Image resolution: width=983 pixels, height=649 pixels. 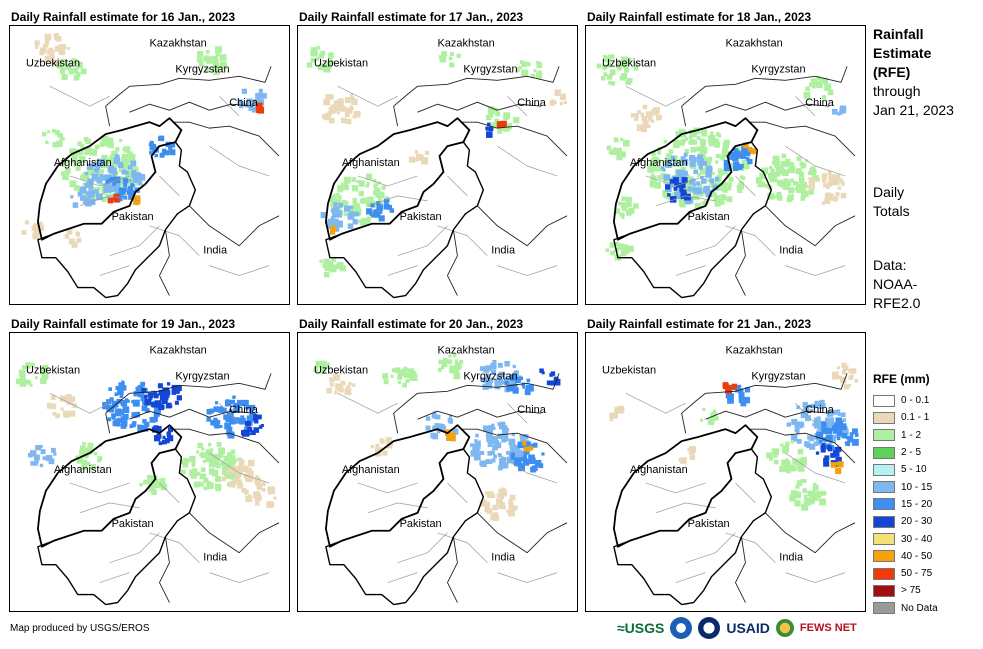 What do you see at coordinates (891, 211) in the screenshot?
I see `sidebar-totals: Totals` at bounding box center [891, 211].